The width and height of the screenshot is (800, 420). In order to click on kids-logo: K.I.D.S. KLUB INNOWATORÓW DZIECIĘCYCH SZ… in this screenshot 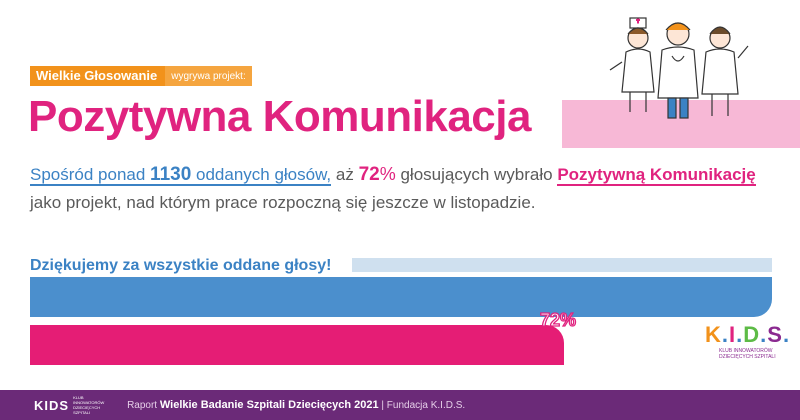, I will do `click(748, 341)`.